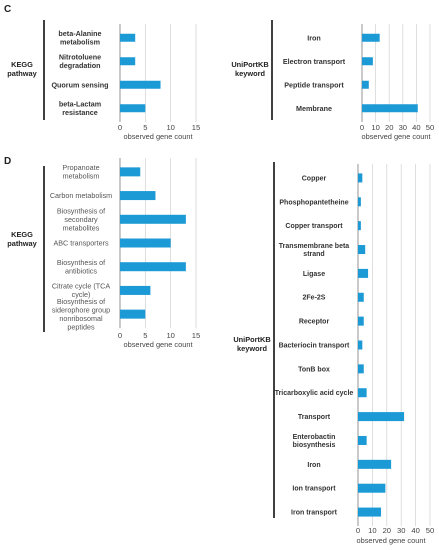 The width and height of the screenshot is (439, 550). Describe the element at coordinates (314, 84) in the screenshot. I see `category-label: Peptide transport` at that location.